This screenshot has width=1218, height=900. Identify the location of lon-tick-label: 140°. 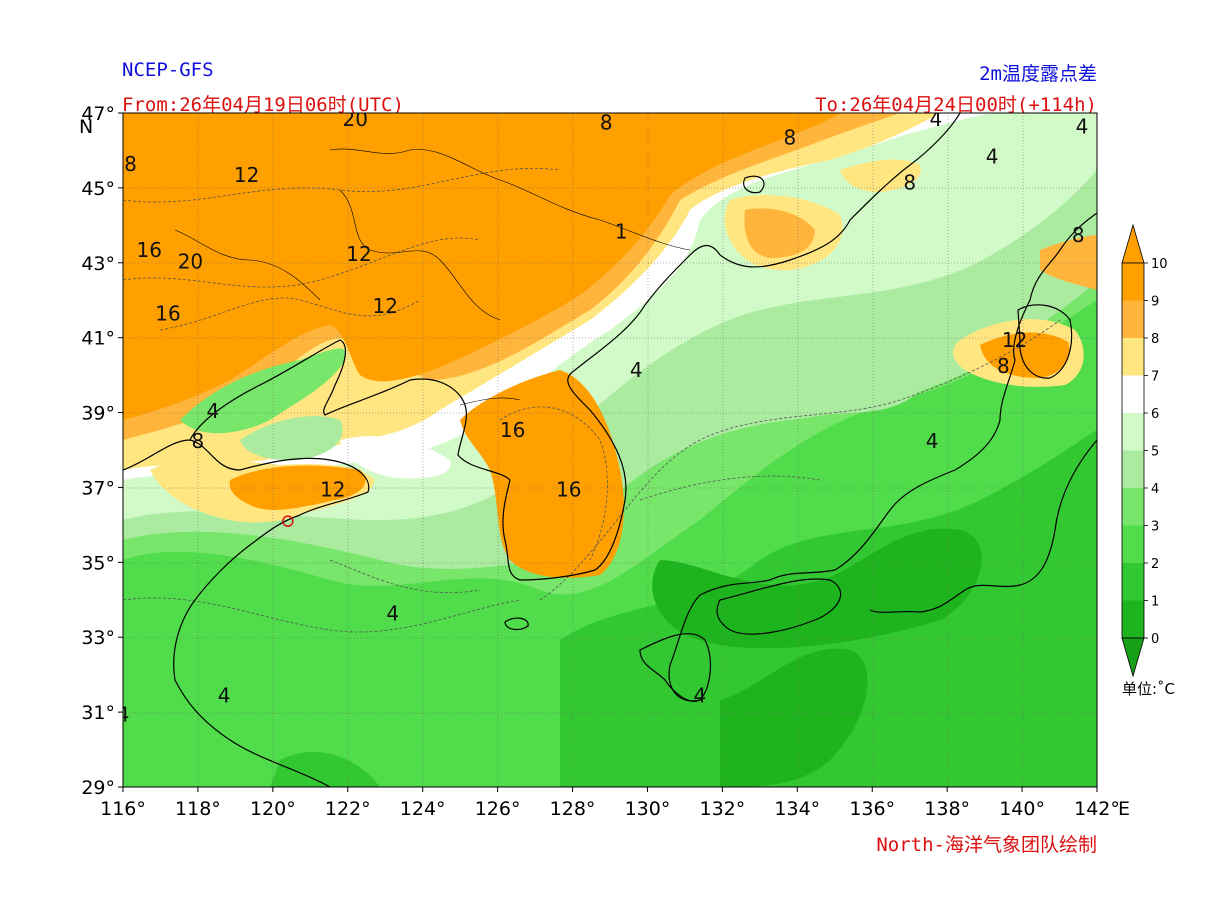
(1022, 809).